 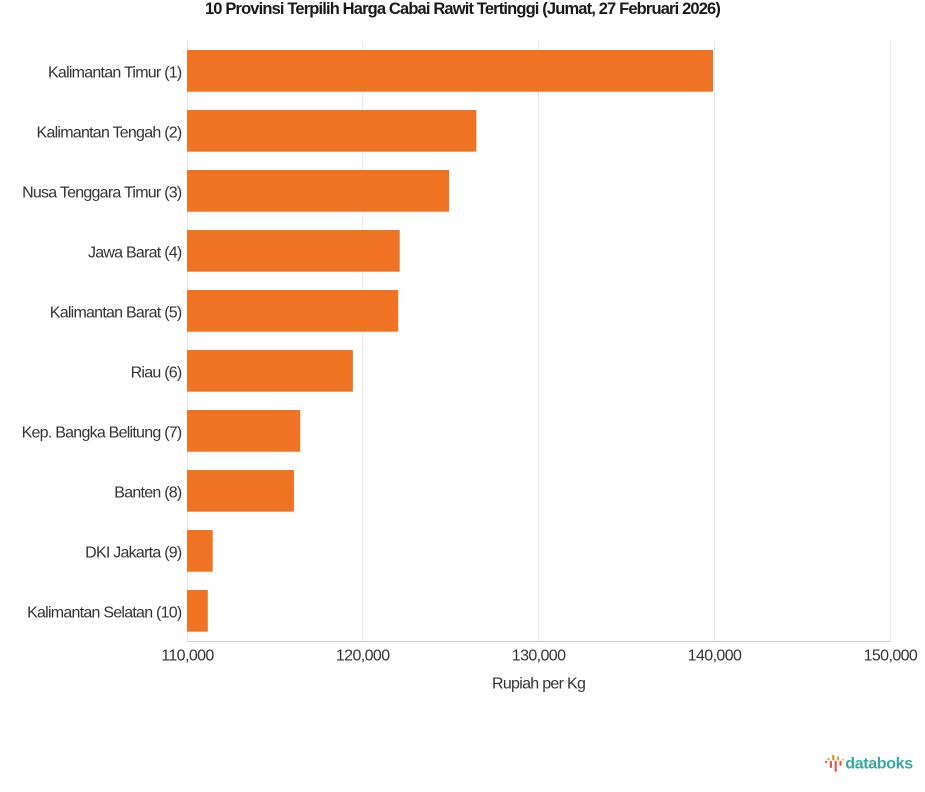 I want to click on svg-text: DKI Jakarta (9), so click(x=133, y=552).